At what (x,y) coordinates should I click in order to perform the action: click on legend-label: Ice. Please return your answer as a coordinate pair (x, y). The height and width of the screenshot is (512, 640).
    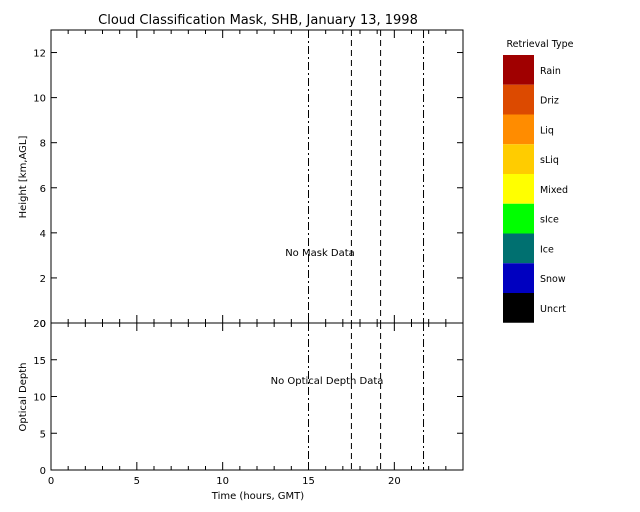
    Looking at the image, I should click on (547, 249).